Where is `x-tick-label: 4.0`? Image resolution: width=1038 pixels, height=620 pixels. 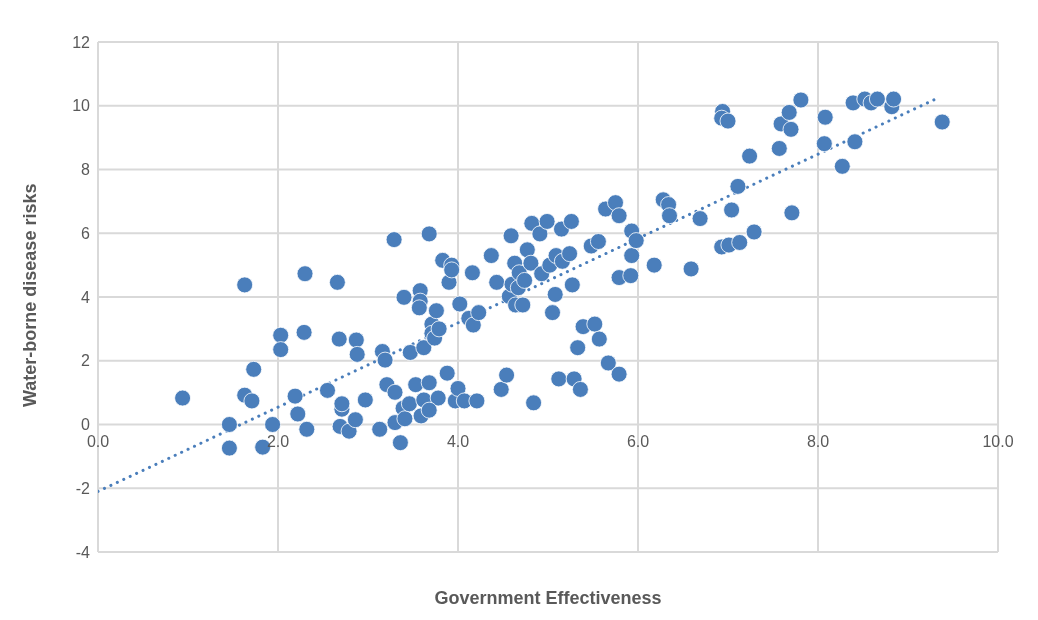 x-tick-label: 4.0 is located at coordinates (458, 441).